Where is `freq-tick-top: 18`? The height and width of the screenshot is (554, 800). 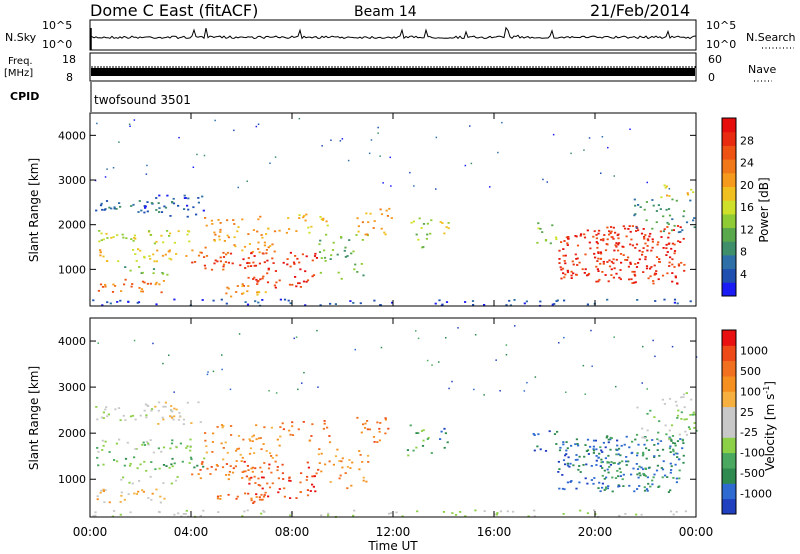 freq-tick-top: 18 is located at coordinates (69, 59).